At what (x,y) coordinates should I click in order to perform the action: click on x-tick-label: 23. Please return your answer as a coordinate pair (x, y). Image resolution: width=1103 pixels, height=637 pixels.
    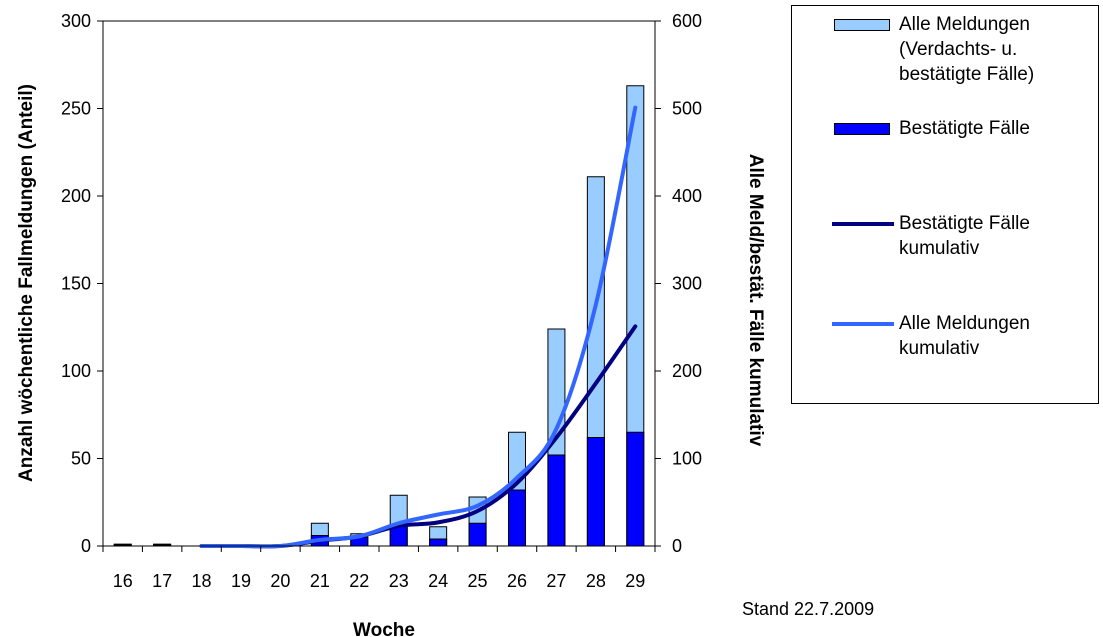
    Looking at the image, I should click on (399, 581).